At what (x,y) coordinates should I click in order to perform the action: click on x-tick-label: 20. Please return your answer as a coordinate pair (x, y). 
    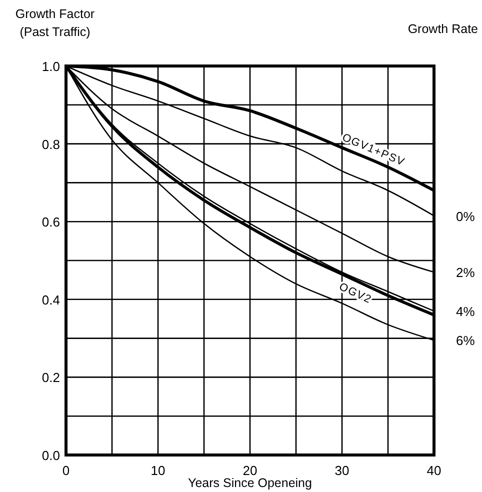
    Looking at the image, I should click on (250, 470).